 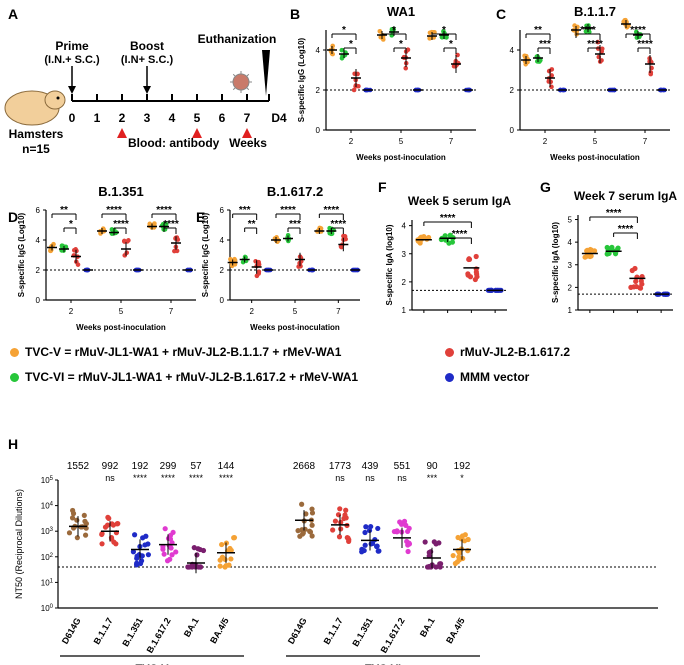 I want to click on n-label: n=15, so click(x=36, y=149).